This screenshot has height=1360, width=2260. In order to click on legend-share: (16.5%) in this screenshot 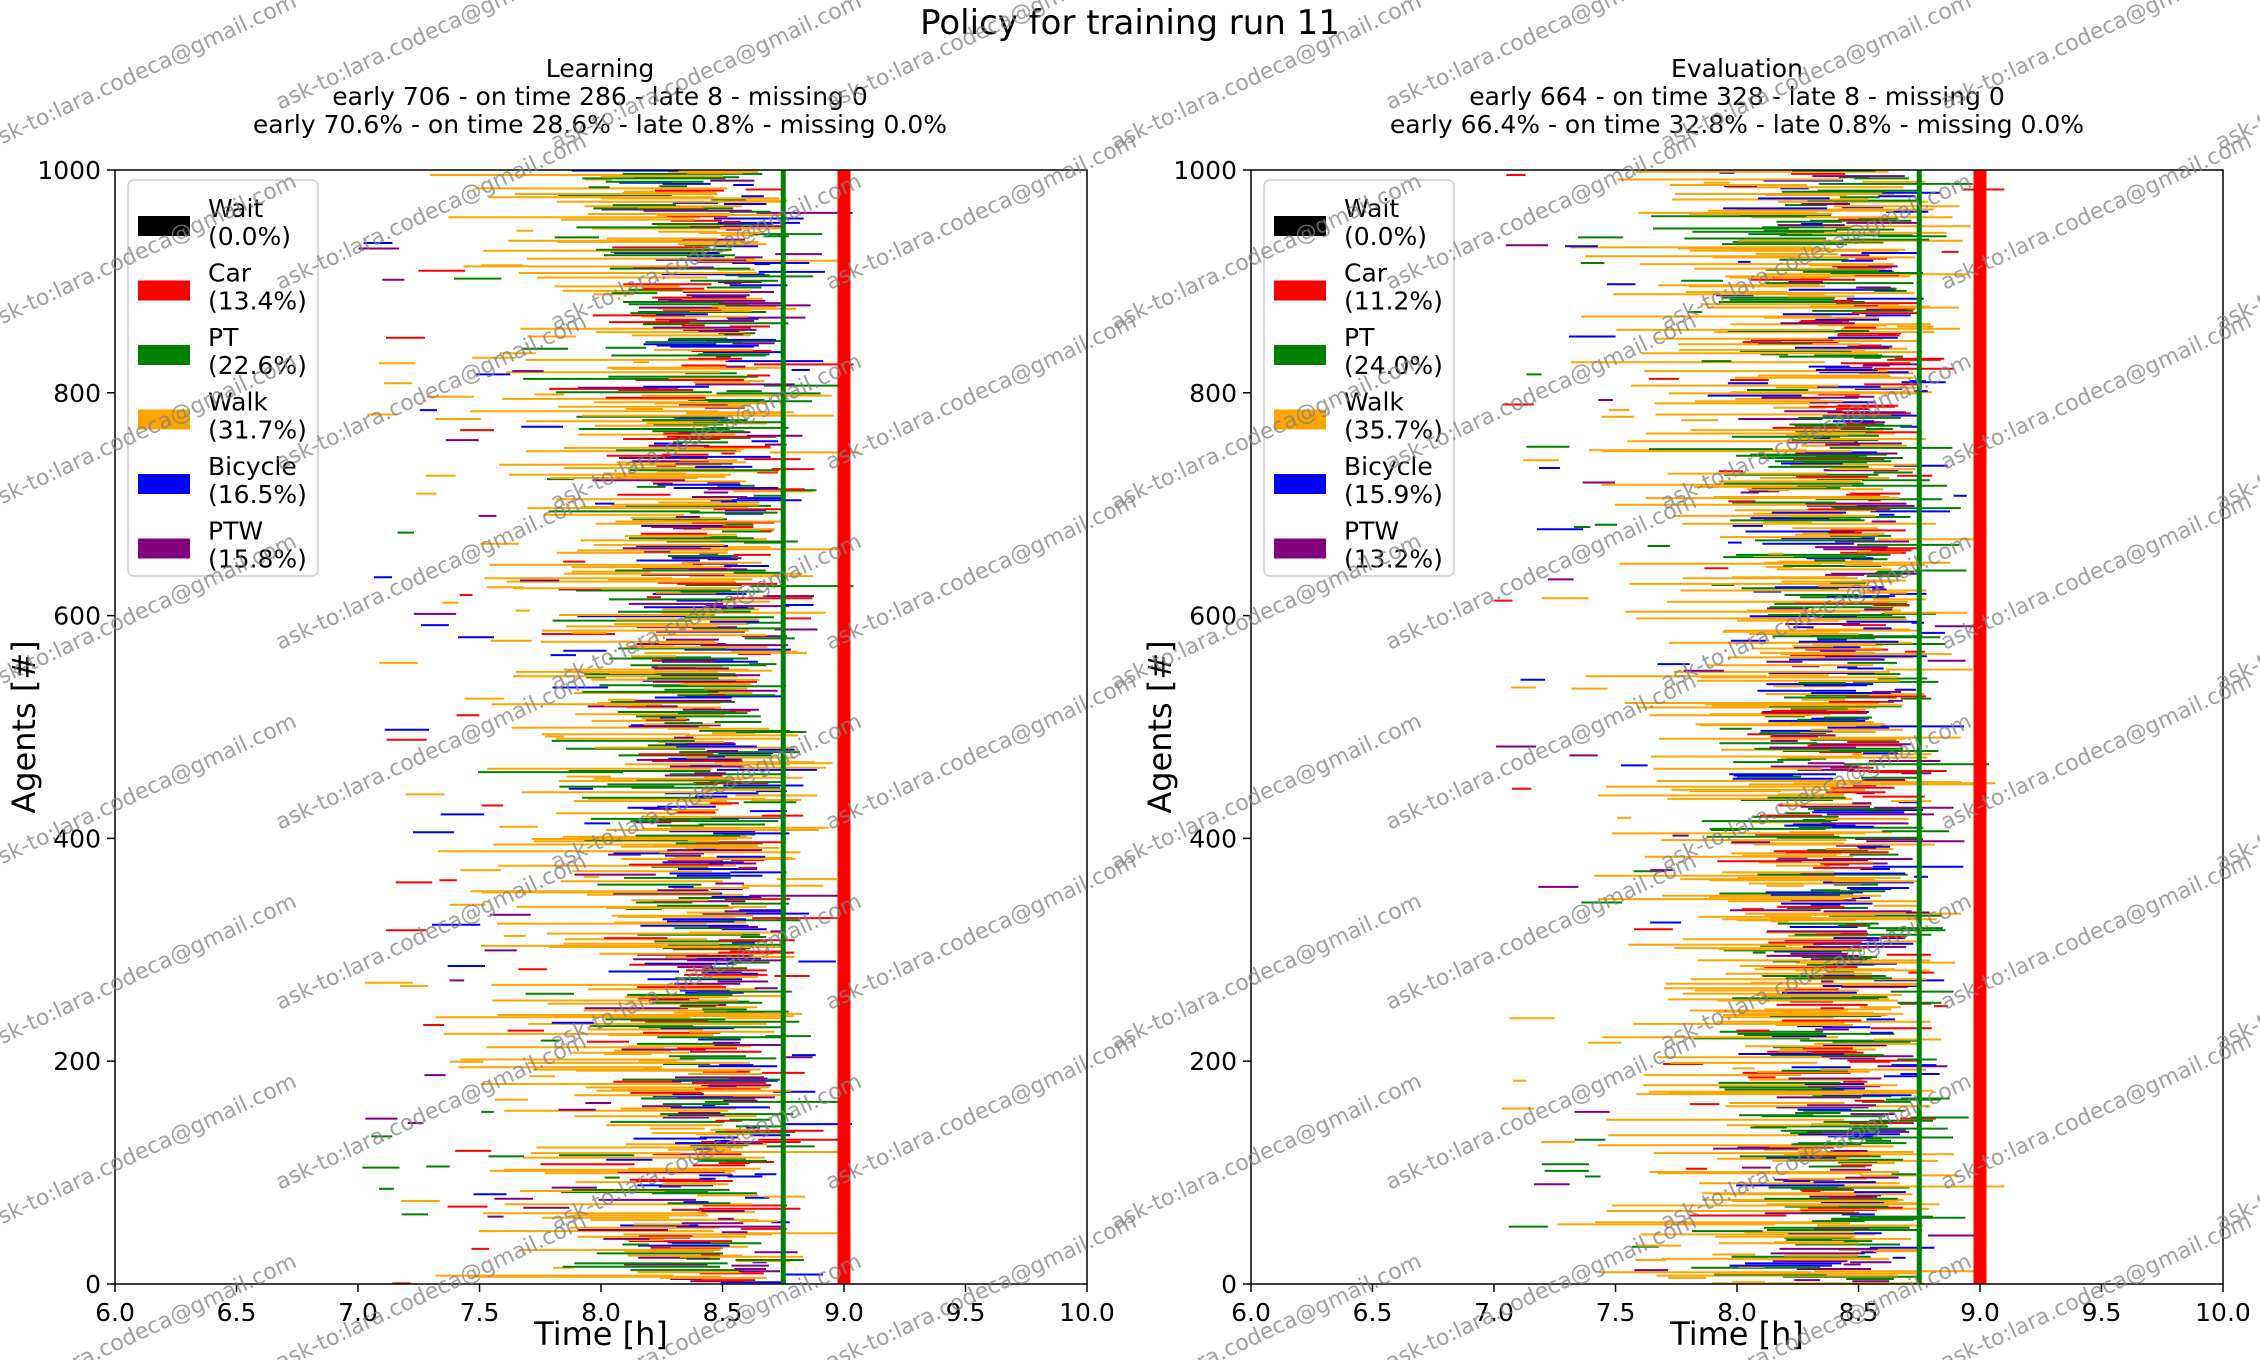, I will do `click(257, 494)`.